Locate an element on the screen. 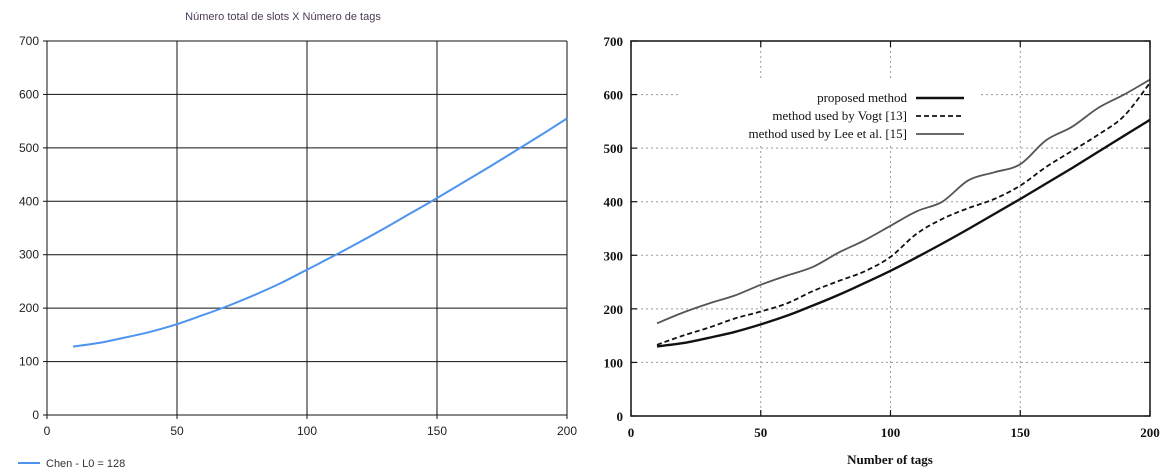  left-y-tick-label: 0 is located at coordinates (35, 415).